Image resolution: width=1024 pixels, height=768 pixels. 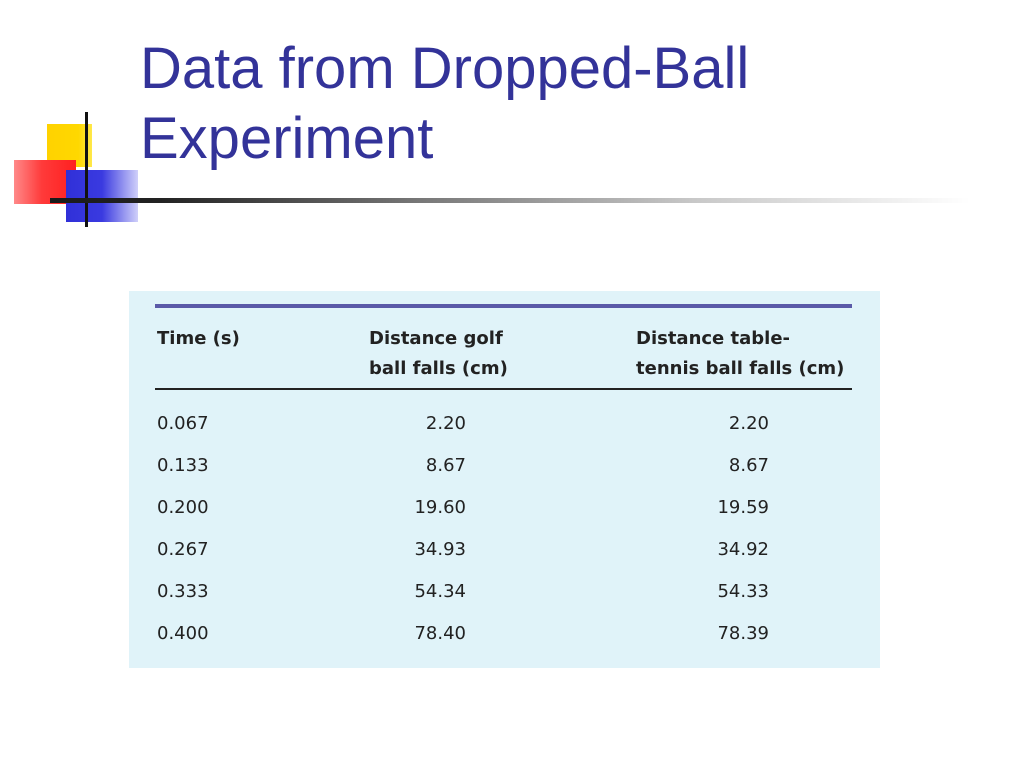 I want to click on cell-time: 0.133, so click(x=183, y=465).